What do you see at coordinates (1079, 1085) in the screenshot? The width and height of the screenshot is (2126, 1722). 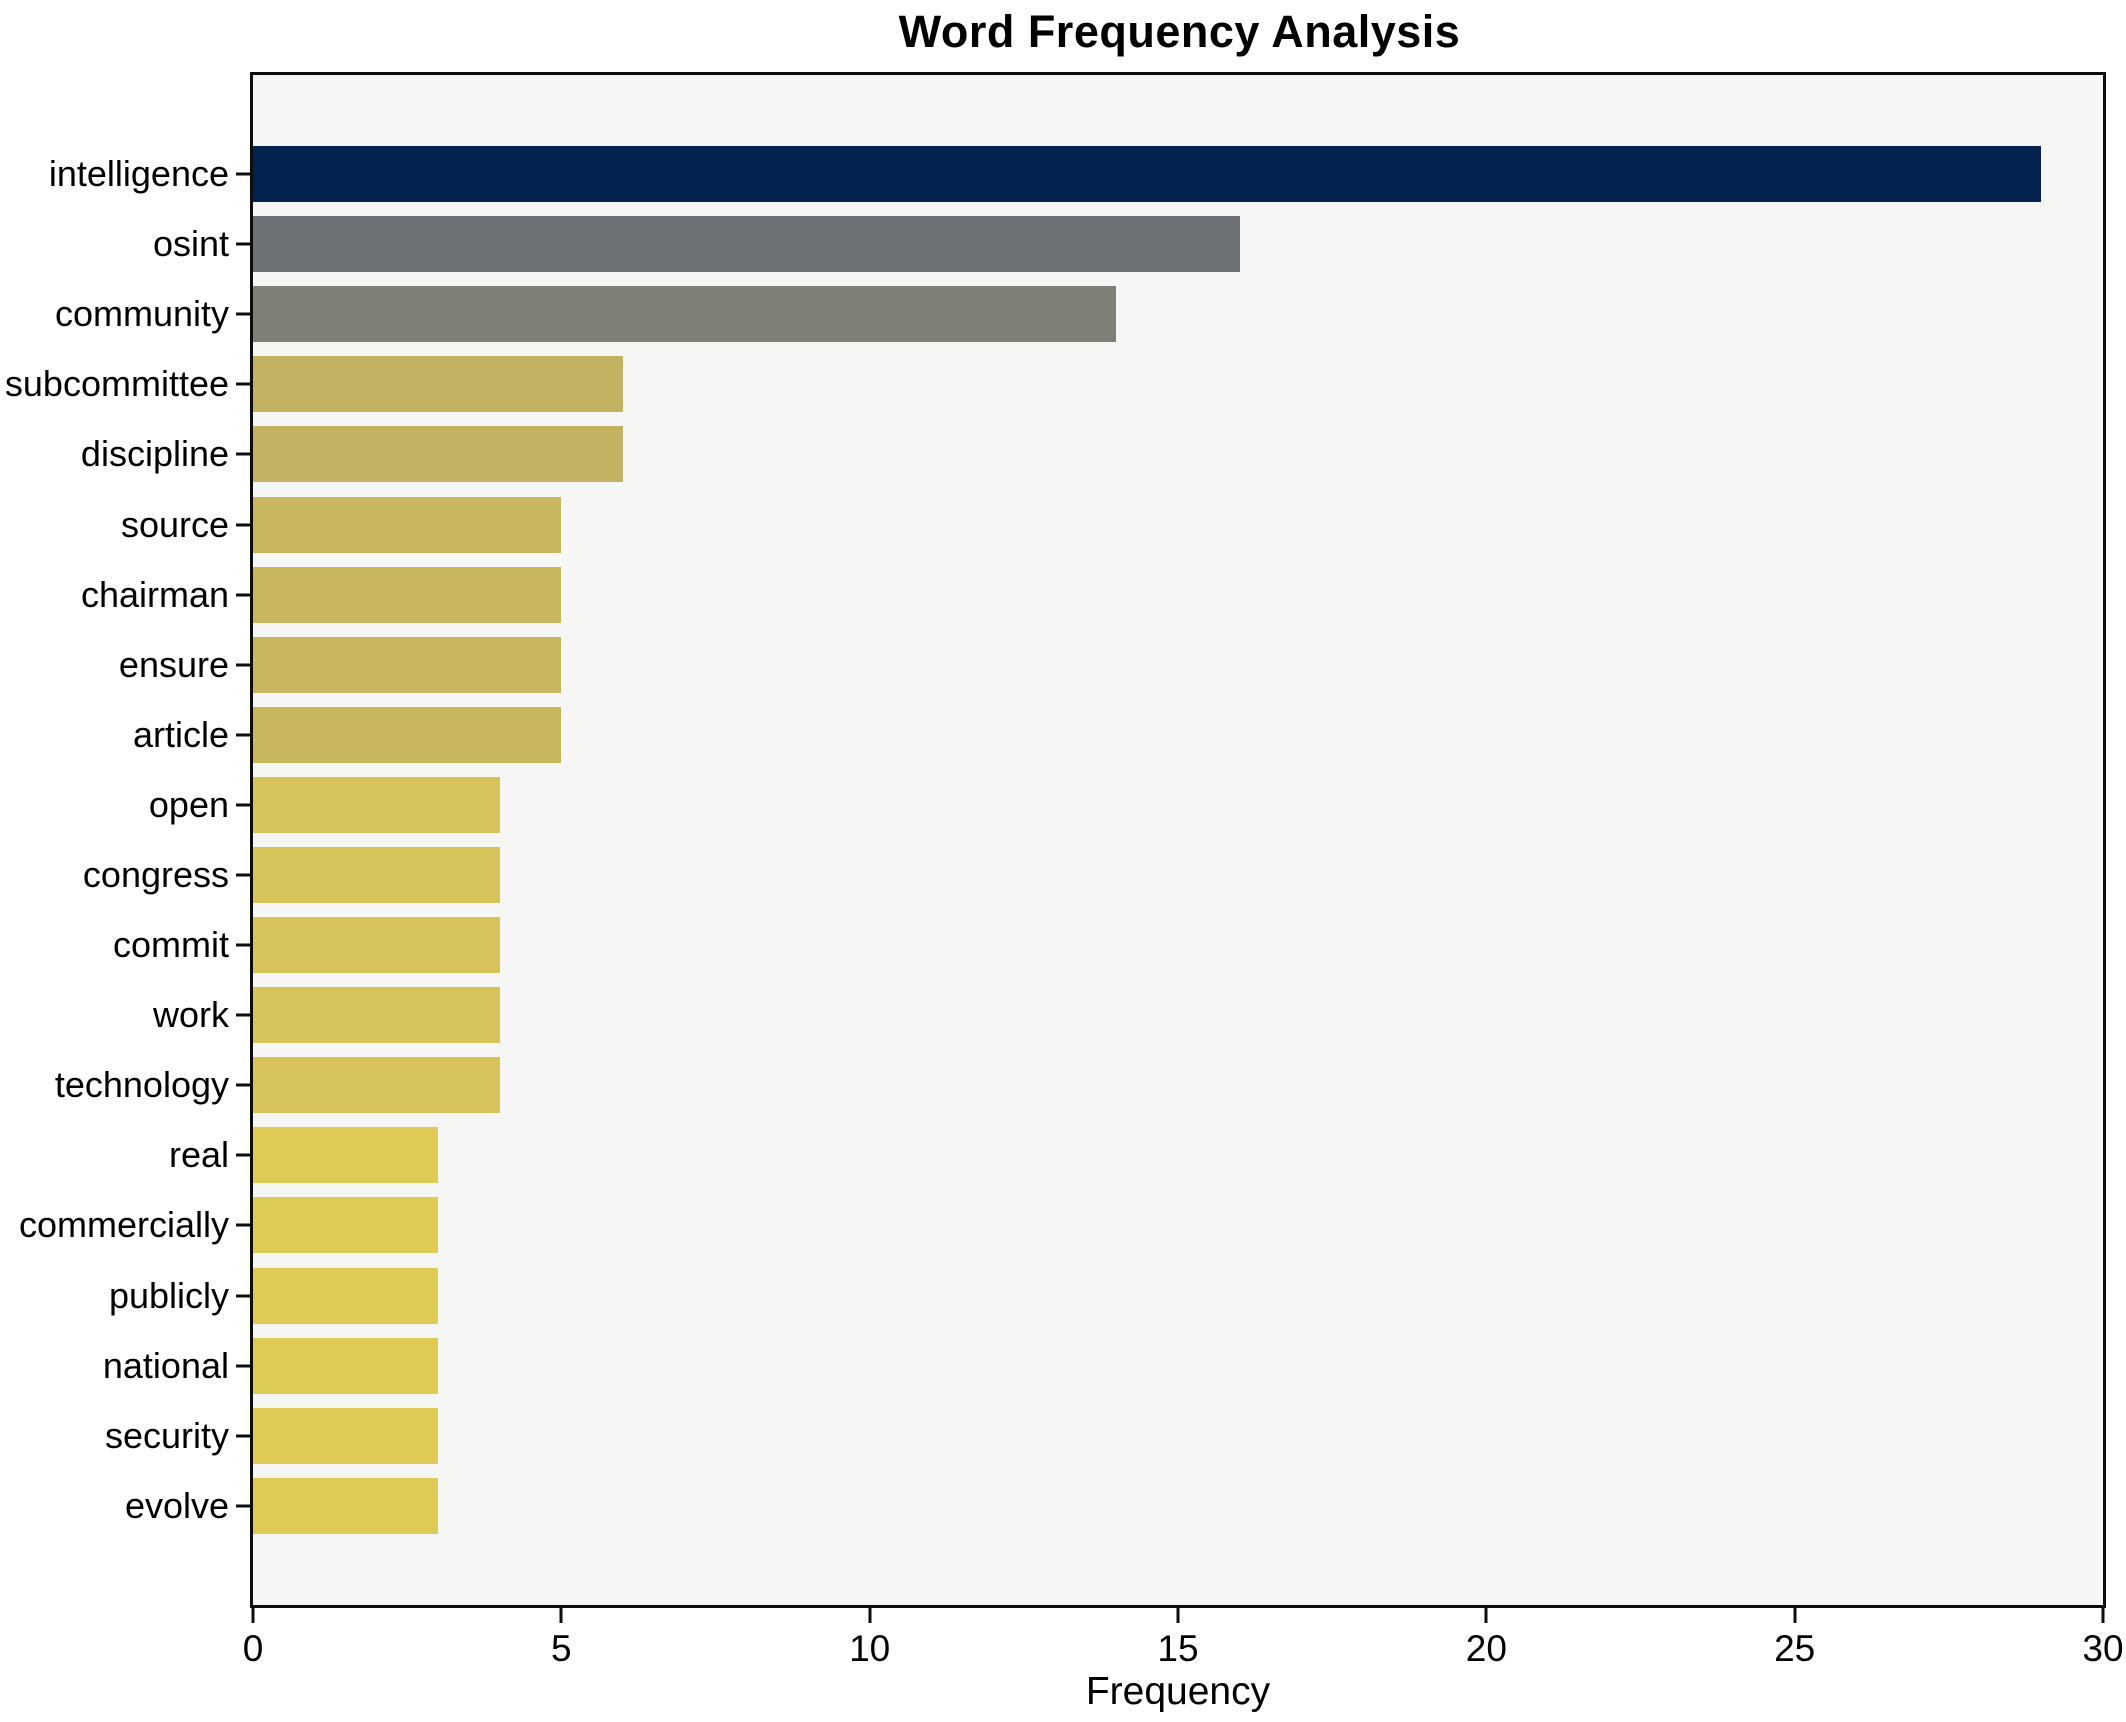 I see `bar-row: technology` at bounding box center [1079, 1085].